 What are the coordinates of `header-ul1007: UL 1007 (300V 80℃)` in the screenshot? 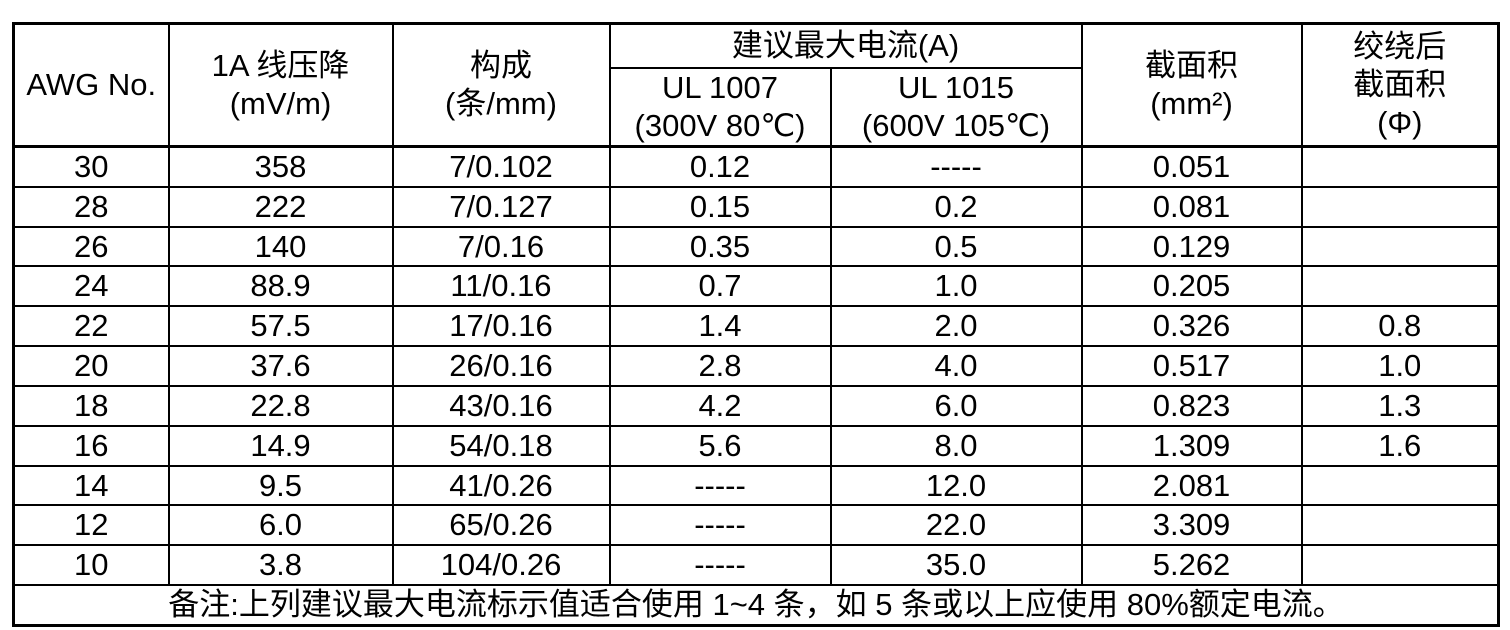 It's located at (720, 107).